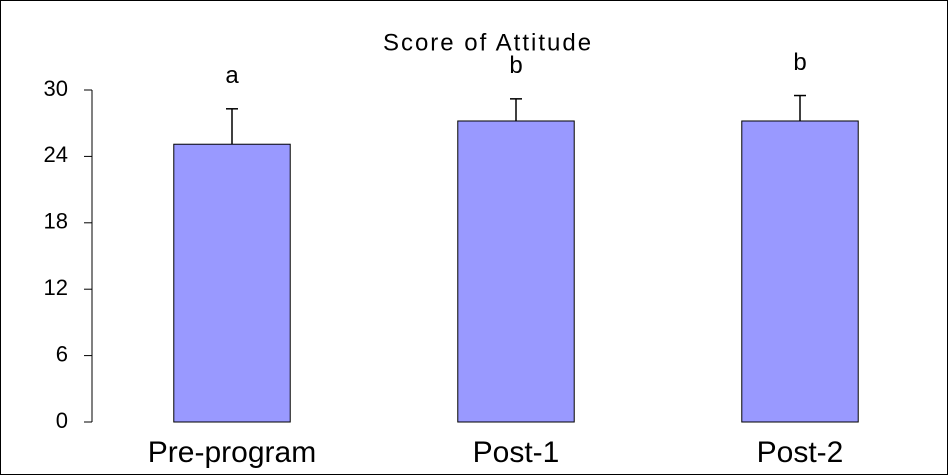 Image resolution: width=948 pixels, height=475 pixels. What do you see at coordinates (232, 75) in the screenshot?
I see `significance-label: a` at bounding box center [232, 75].